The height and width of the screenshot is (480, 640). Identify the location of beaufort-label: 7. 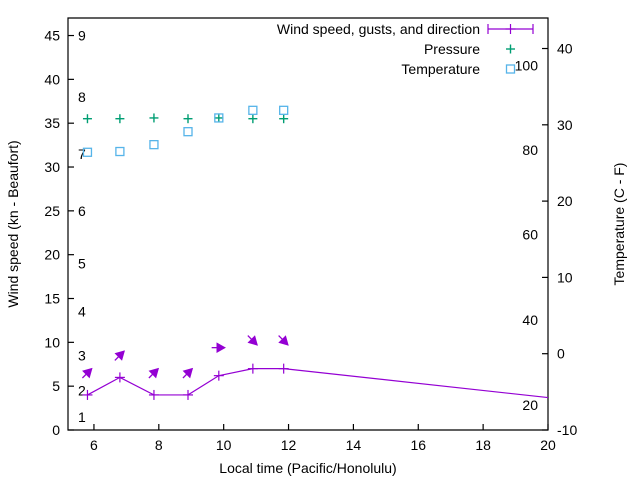
(82, 154).